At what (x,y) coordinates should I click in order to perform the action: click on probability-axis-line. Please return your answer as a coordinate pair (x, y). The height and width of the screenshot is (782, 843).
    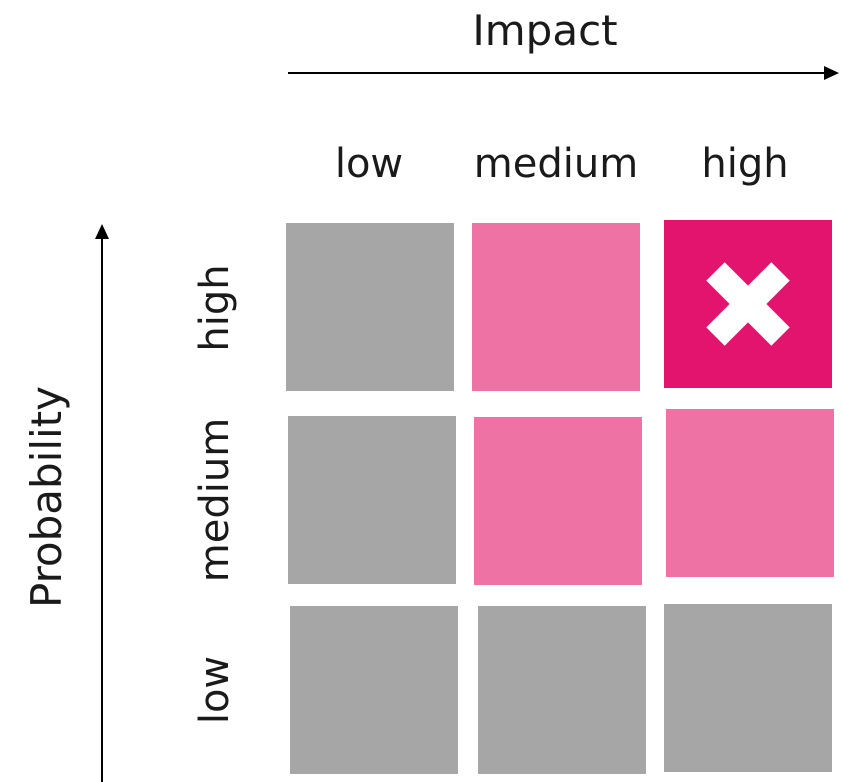
    Looking at the image, I should click on (102, 509).